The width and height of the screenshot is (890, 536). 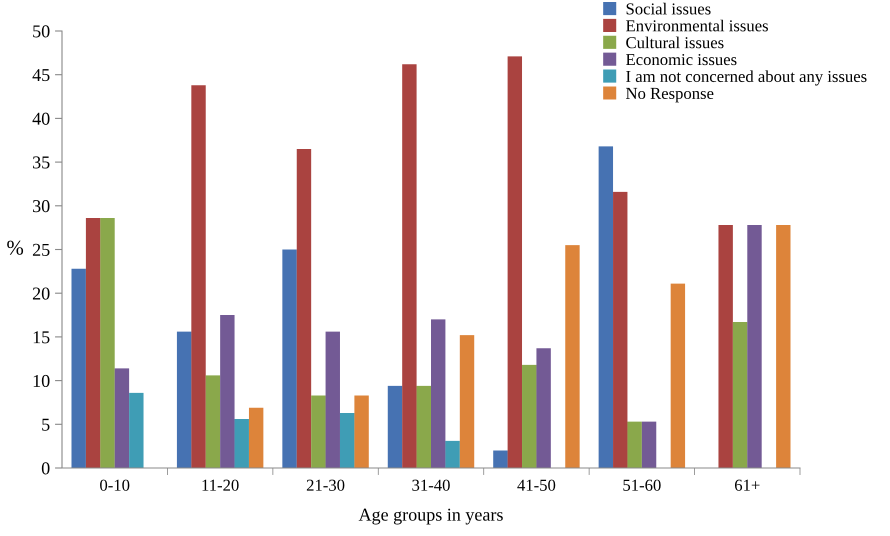 What do you see at coordinates (41, 118) in the screenshot?
I see `y-tick-label: 40` at bounding box center [41, 118].